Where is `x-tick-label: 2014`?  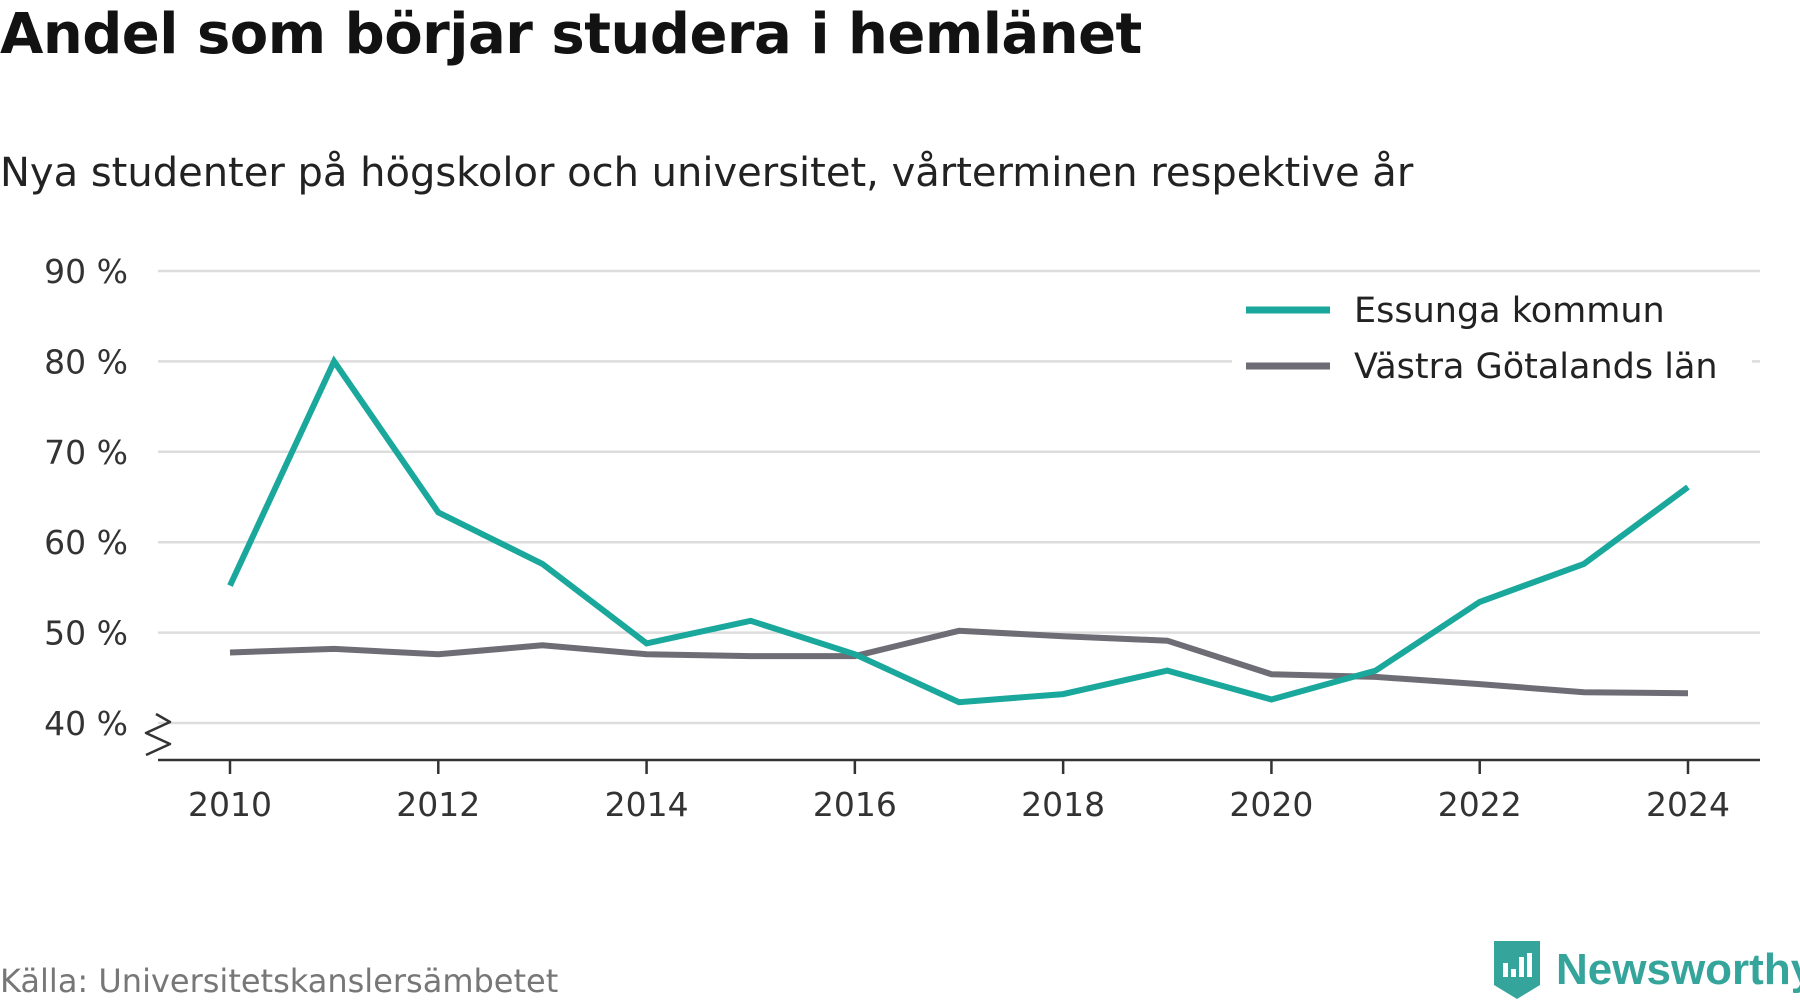
x-tick-label: 2014 is located at coordinates (647, 804).